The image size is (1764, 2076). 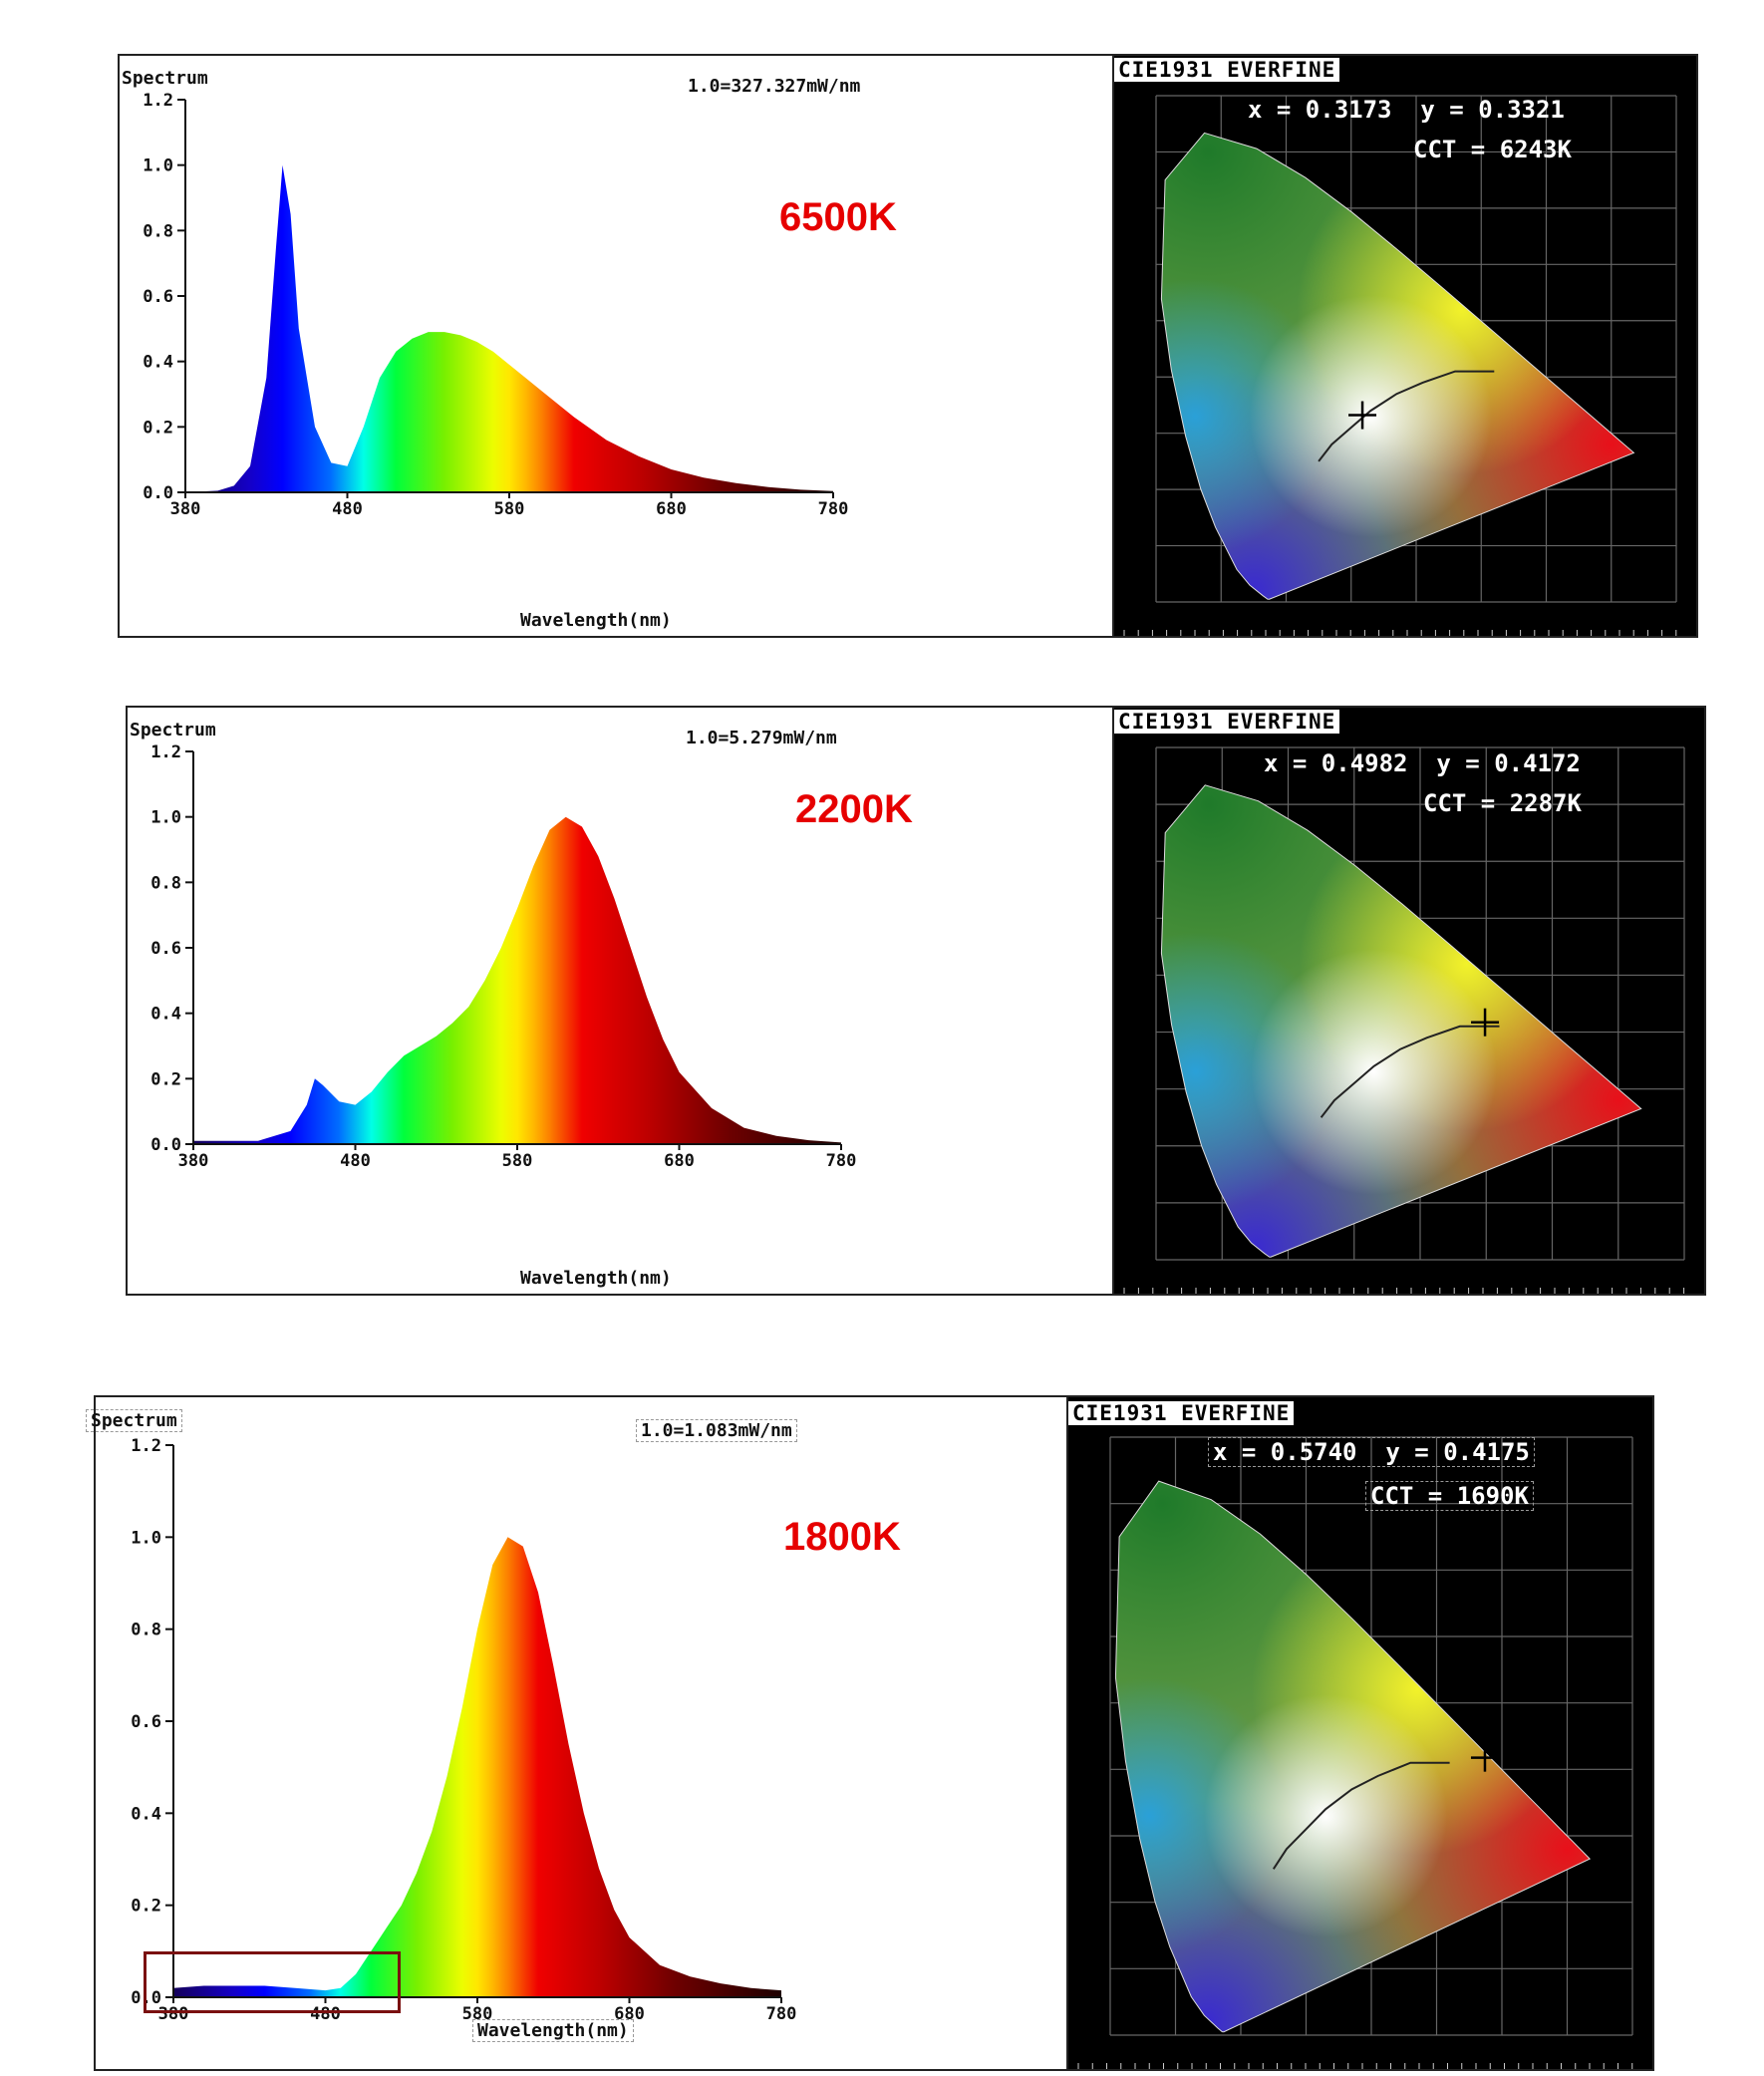 What do you see at coordinates (716, 1430) in the screenshot?
I see `scale-label: 1.0=1.083mW/nm` at bounding box center [716, 1430].